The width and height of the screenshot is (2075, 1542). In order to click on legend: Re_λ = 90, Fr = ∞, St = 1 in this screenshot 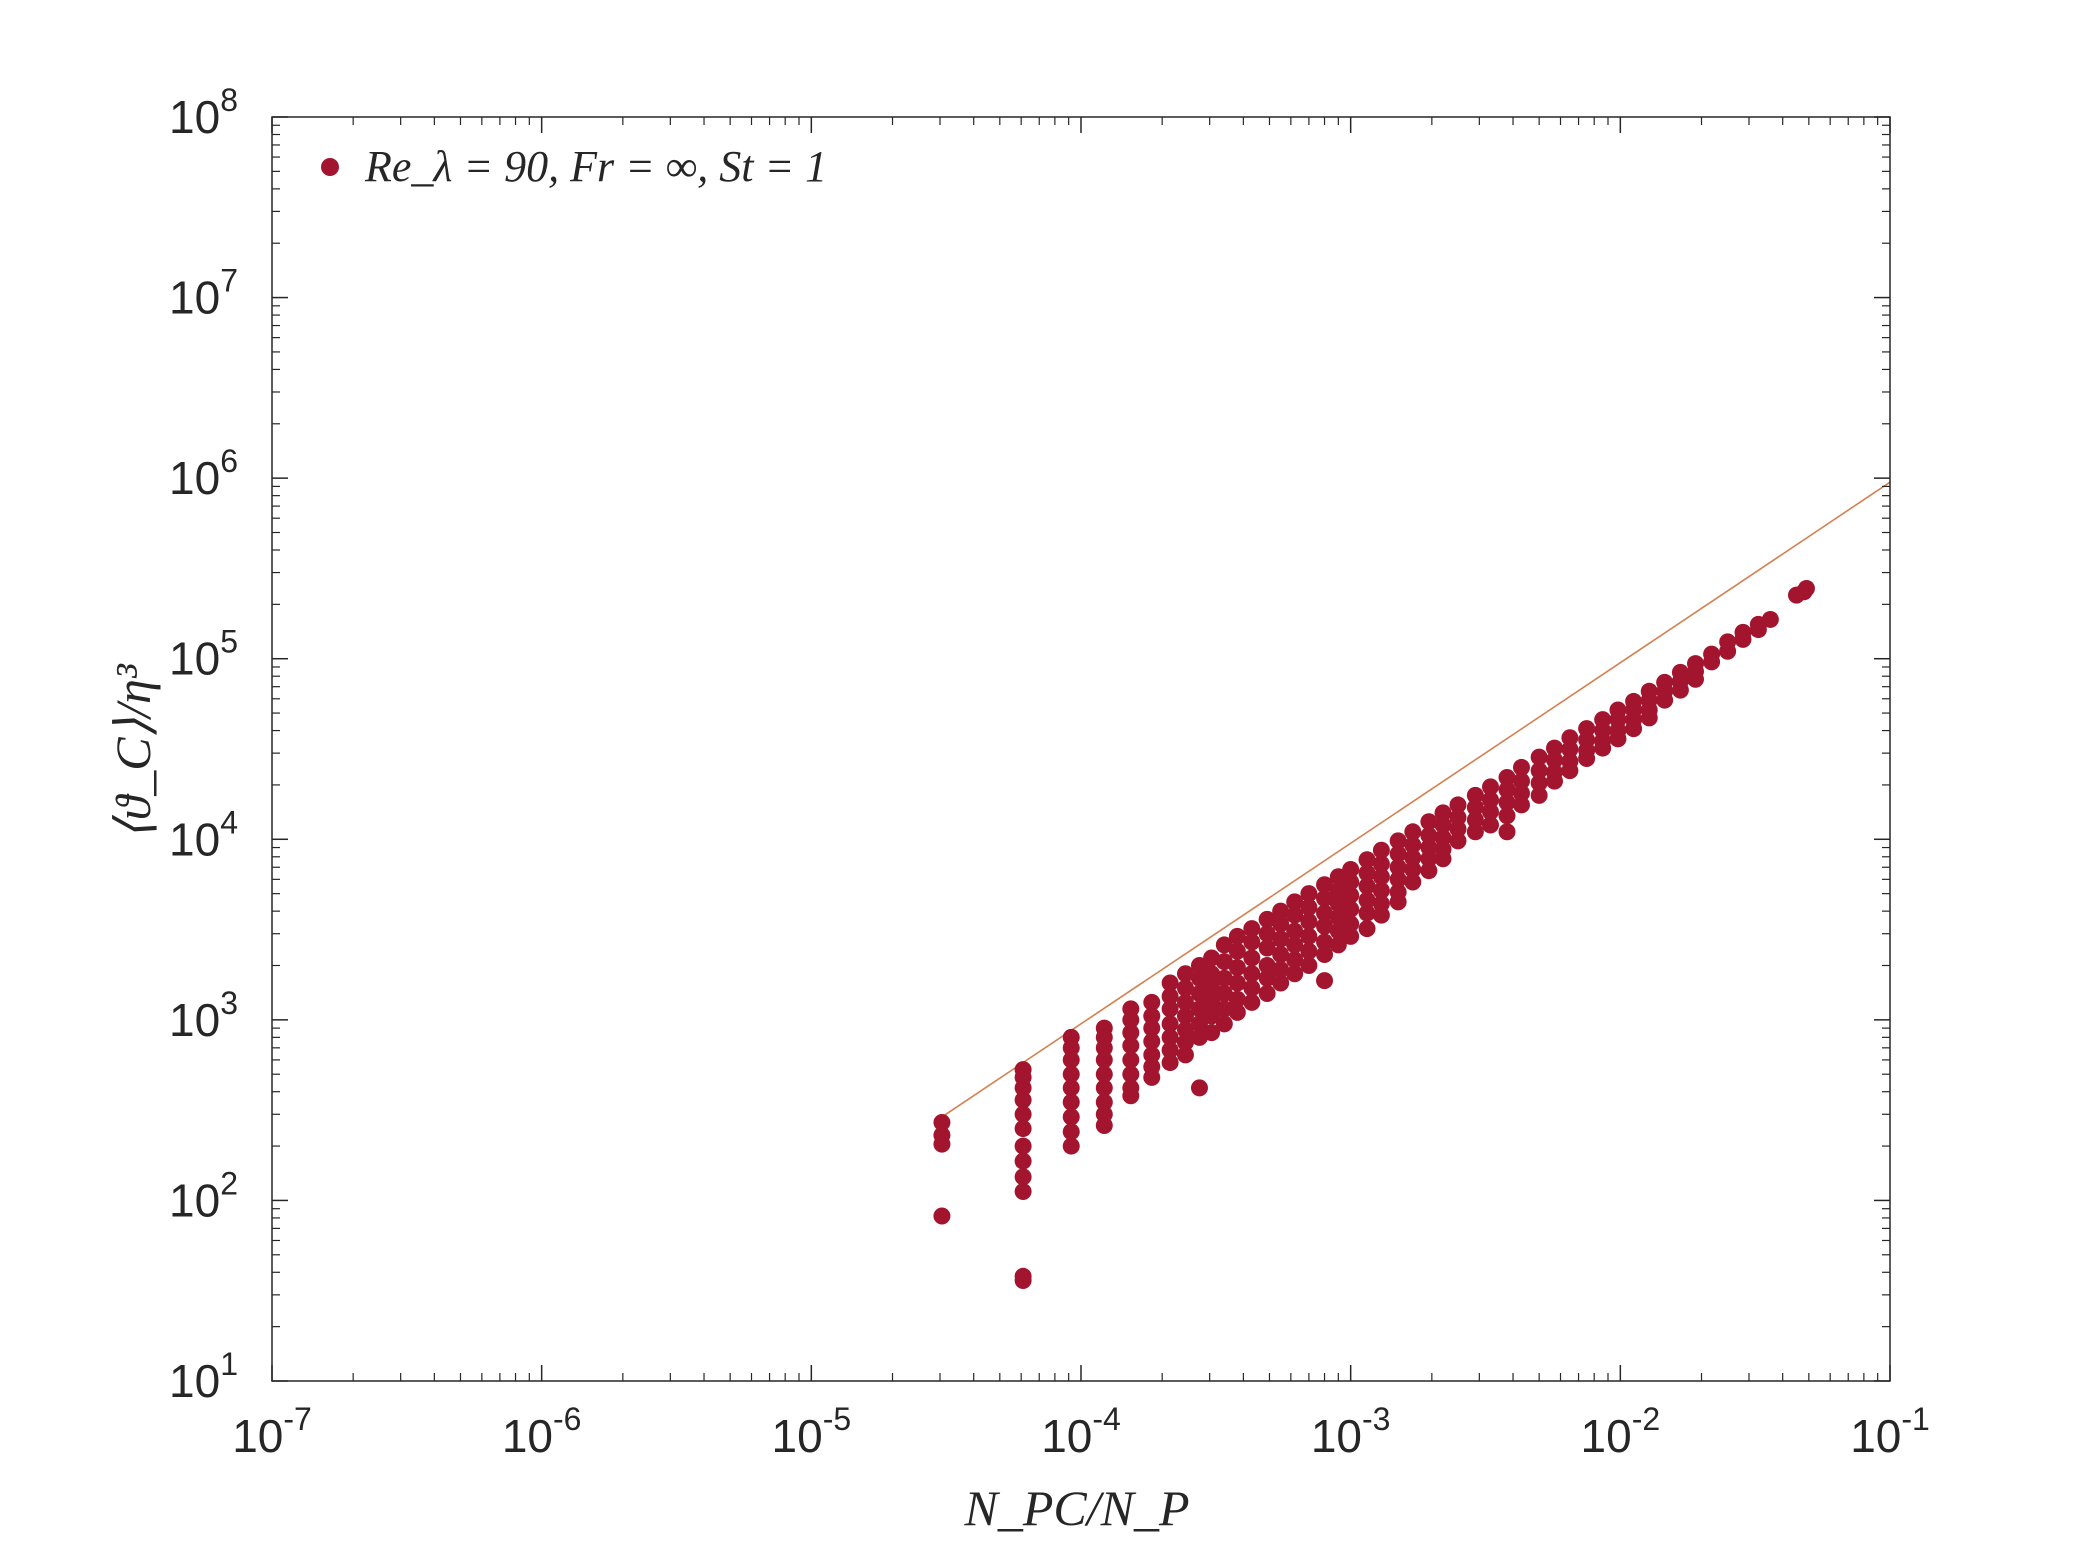, I will do `click(574, 166)`.